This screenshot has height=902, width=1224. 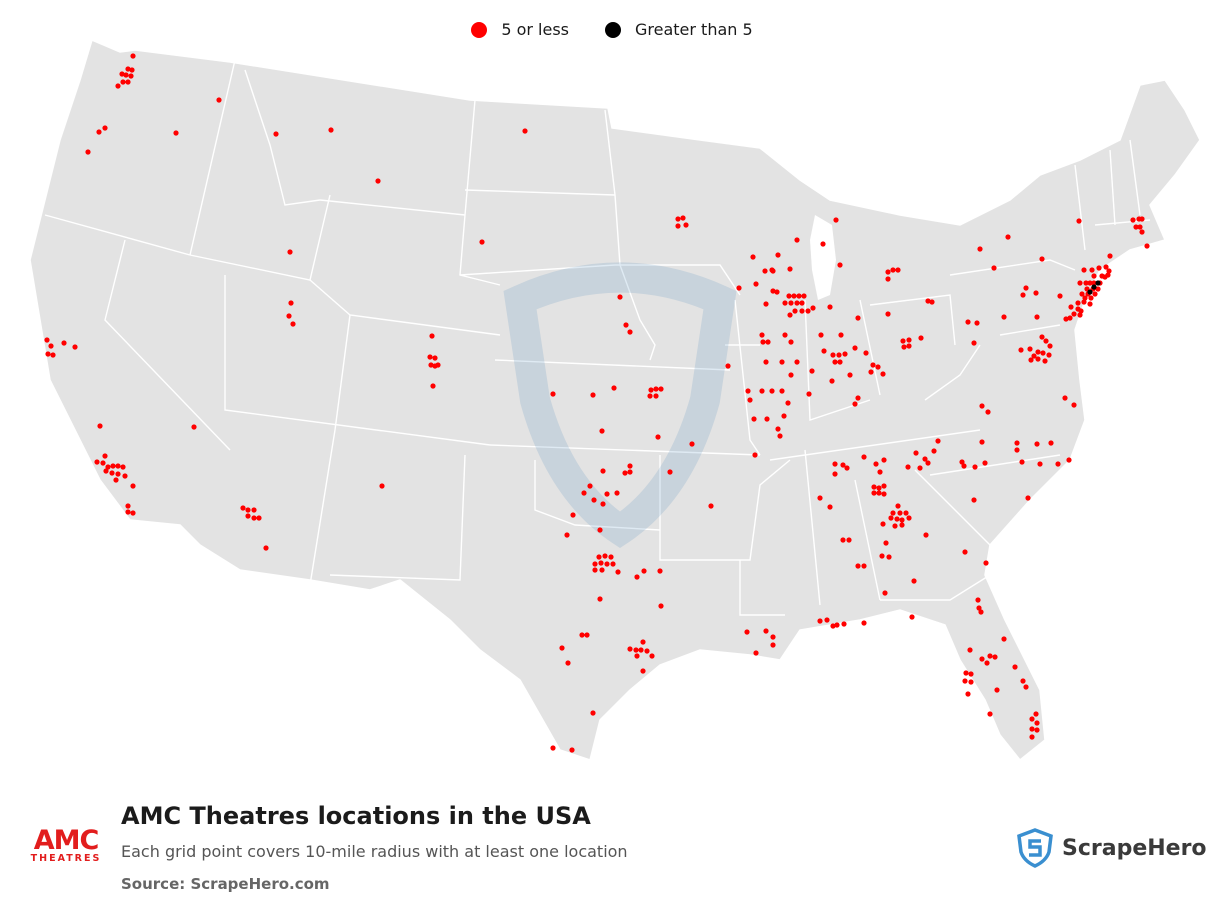 I want to click on legend-red-dot-icon, so click(x=479, y=29).